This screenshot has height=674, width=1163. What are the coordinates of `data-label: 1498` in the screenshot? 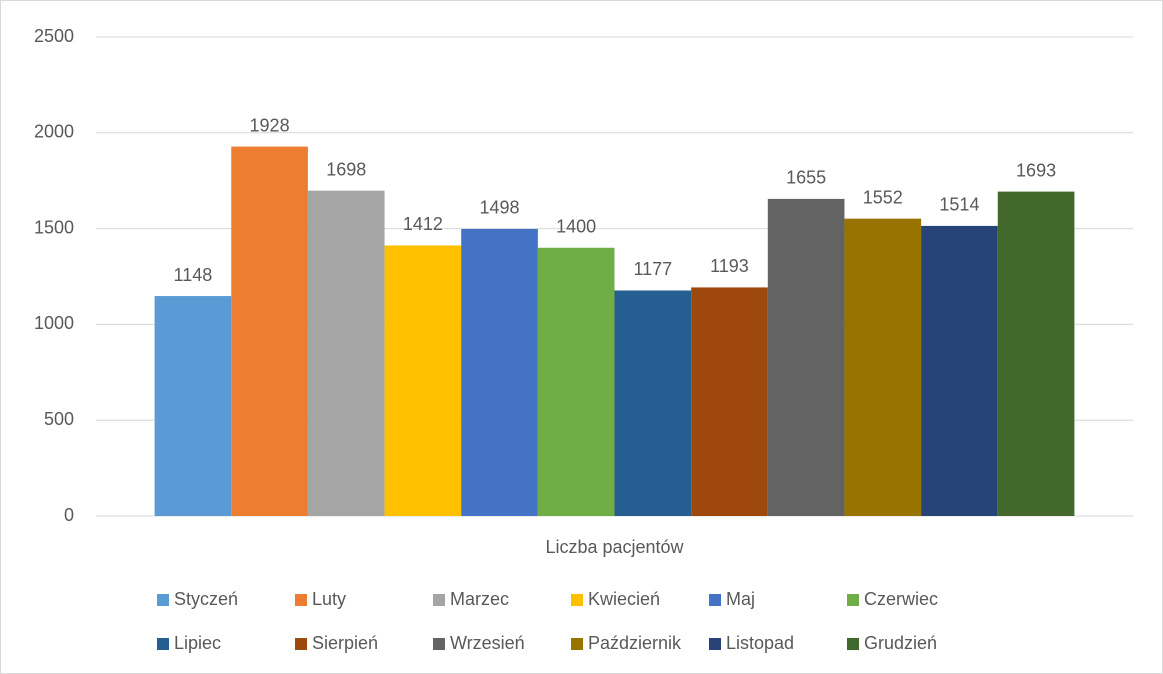 It's located at (499, 208).